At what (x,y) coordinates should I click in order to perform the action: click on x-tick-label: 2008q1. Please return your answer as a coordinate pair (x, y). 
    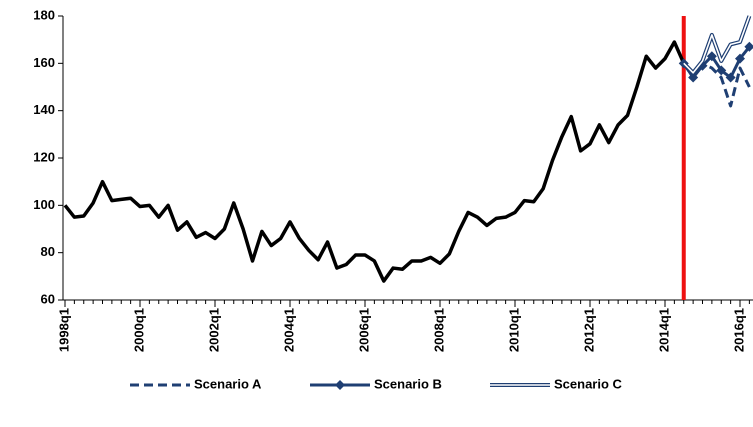
    Looking at the image, I should click on (438, 330).